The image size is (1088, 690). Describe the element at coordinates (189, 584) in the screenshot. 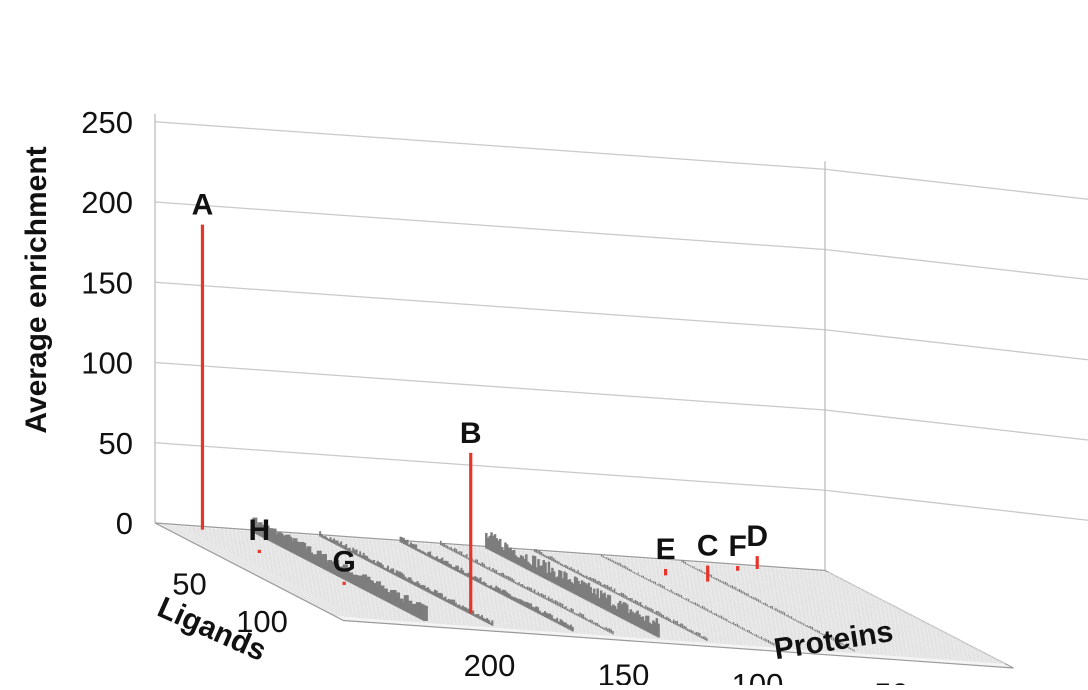

I see `z-tick-label: 50` at that location.